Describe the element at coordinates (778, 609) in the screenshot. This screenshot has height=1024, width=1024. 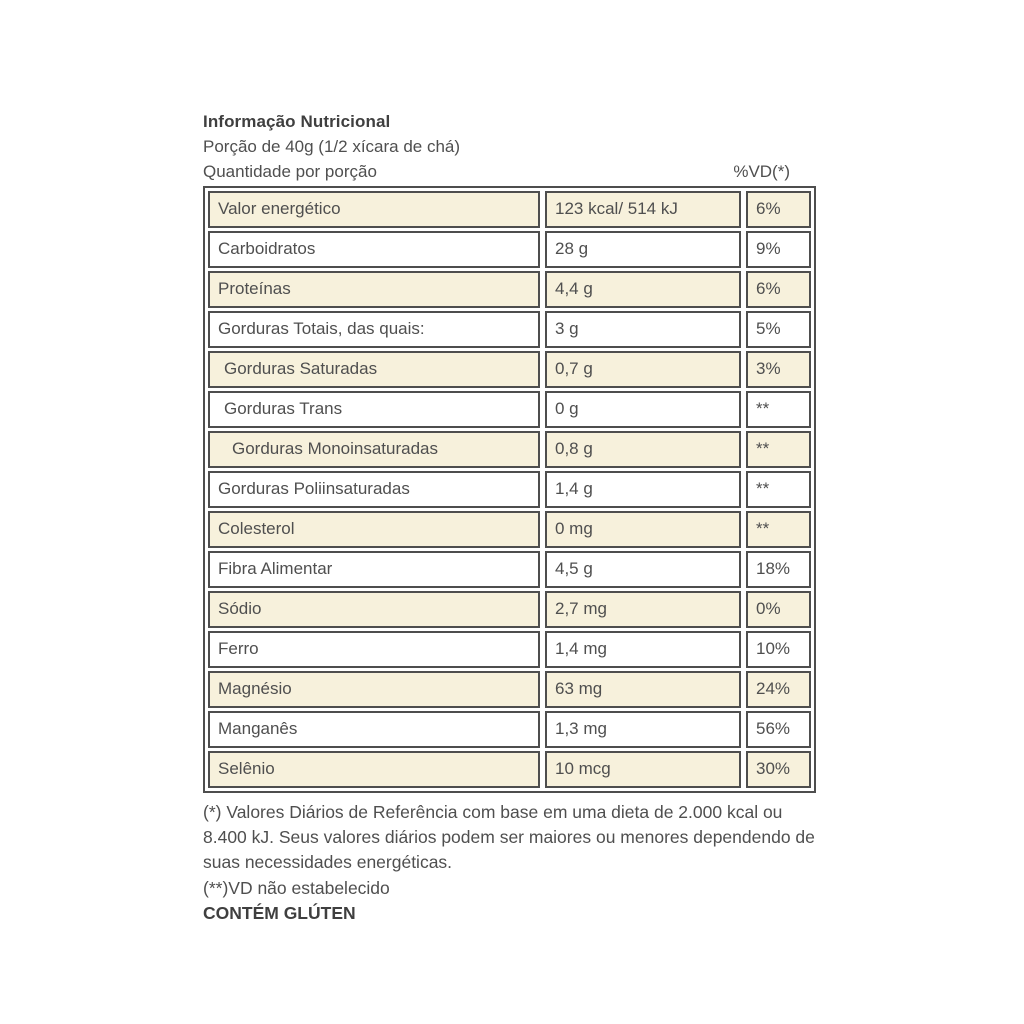
I see `nutrient-daily-value: 0%` at that location.